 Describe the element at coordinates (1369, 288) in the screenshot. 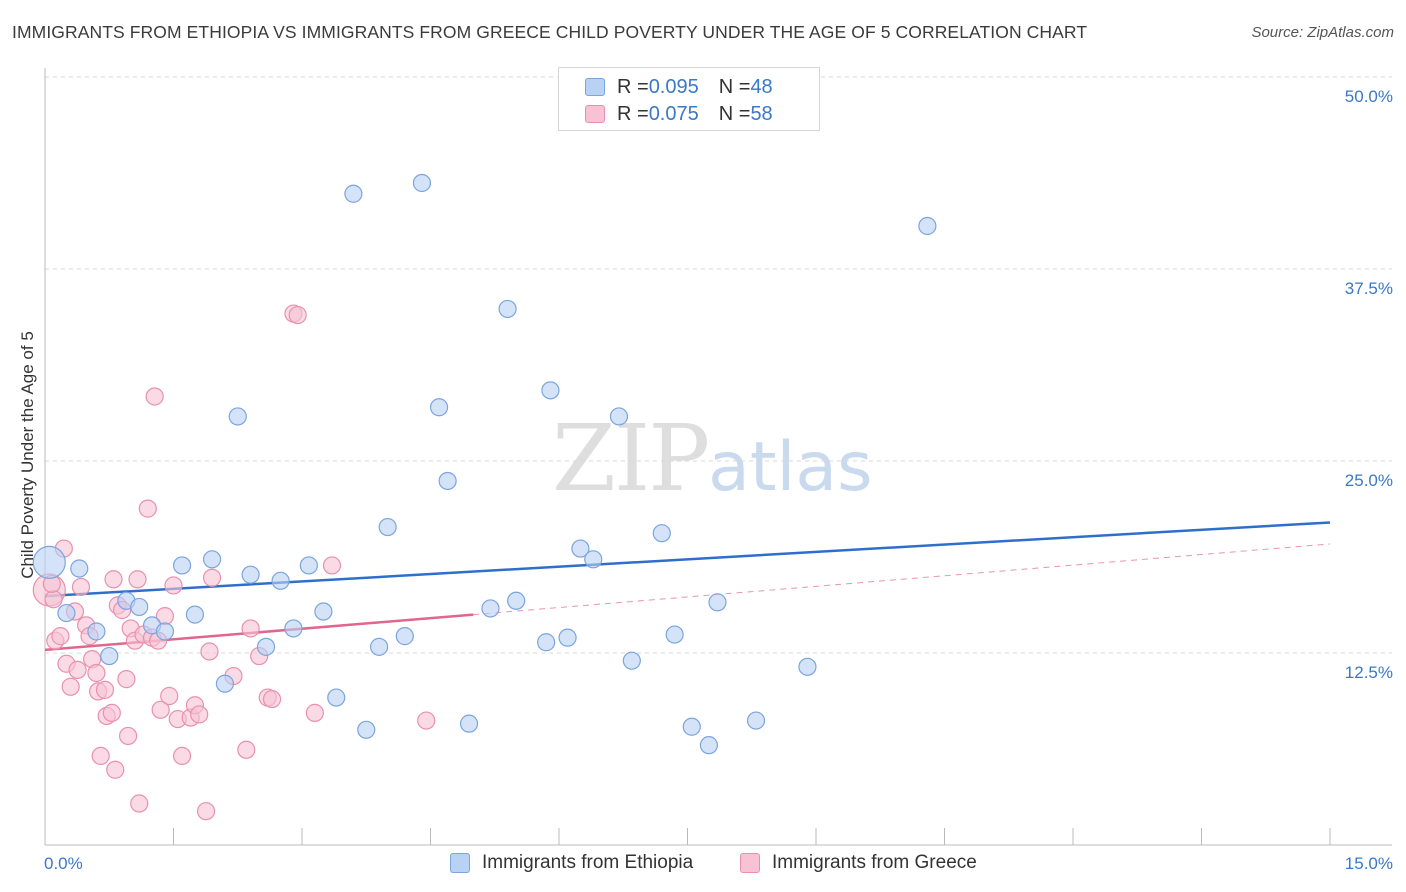

I see `y-tick-label: 37.5%` at that location.